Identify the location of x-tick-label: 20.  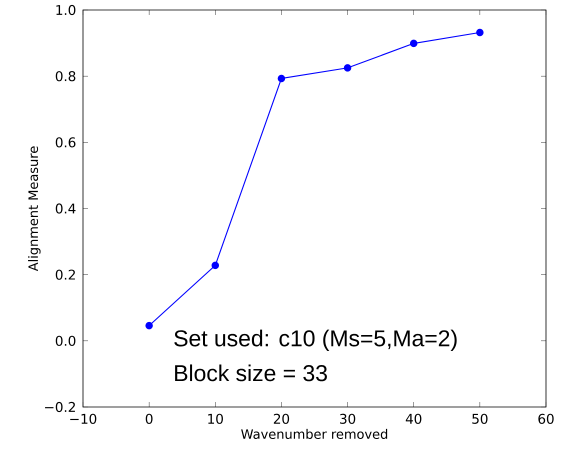
(282, 419).